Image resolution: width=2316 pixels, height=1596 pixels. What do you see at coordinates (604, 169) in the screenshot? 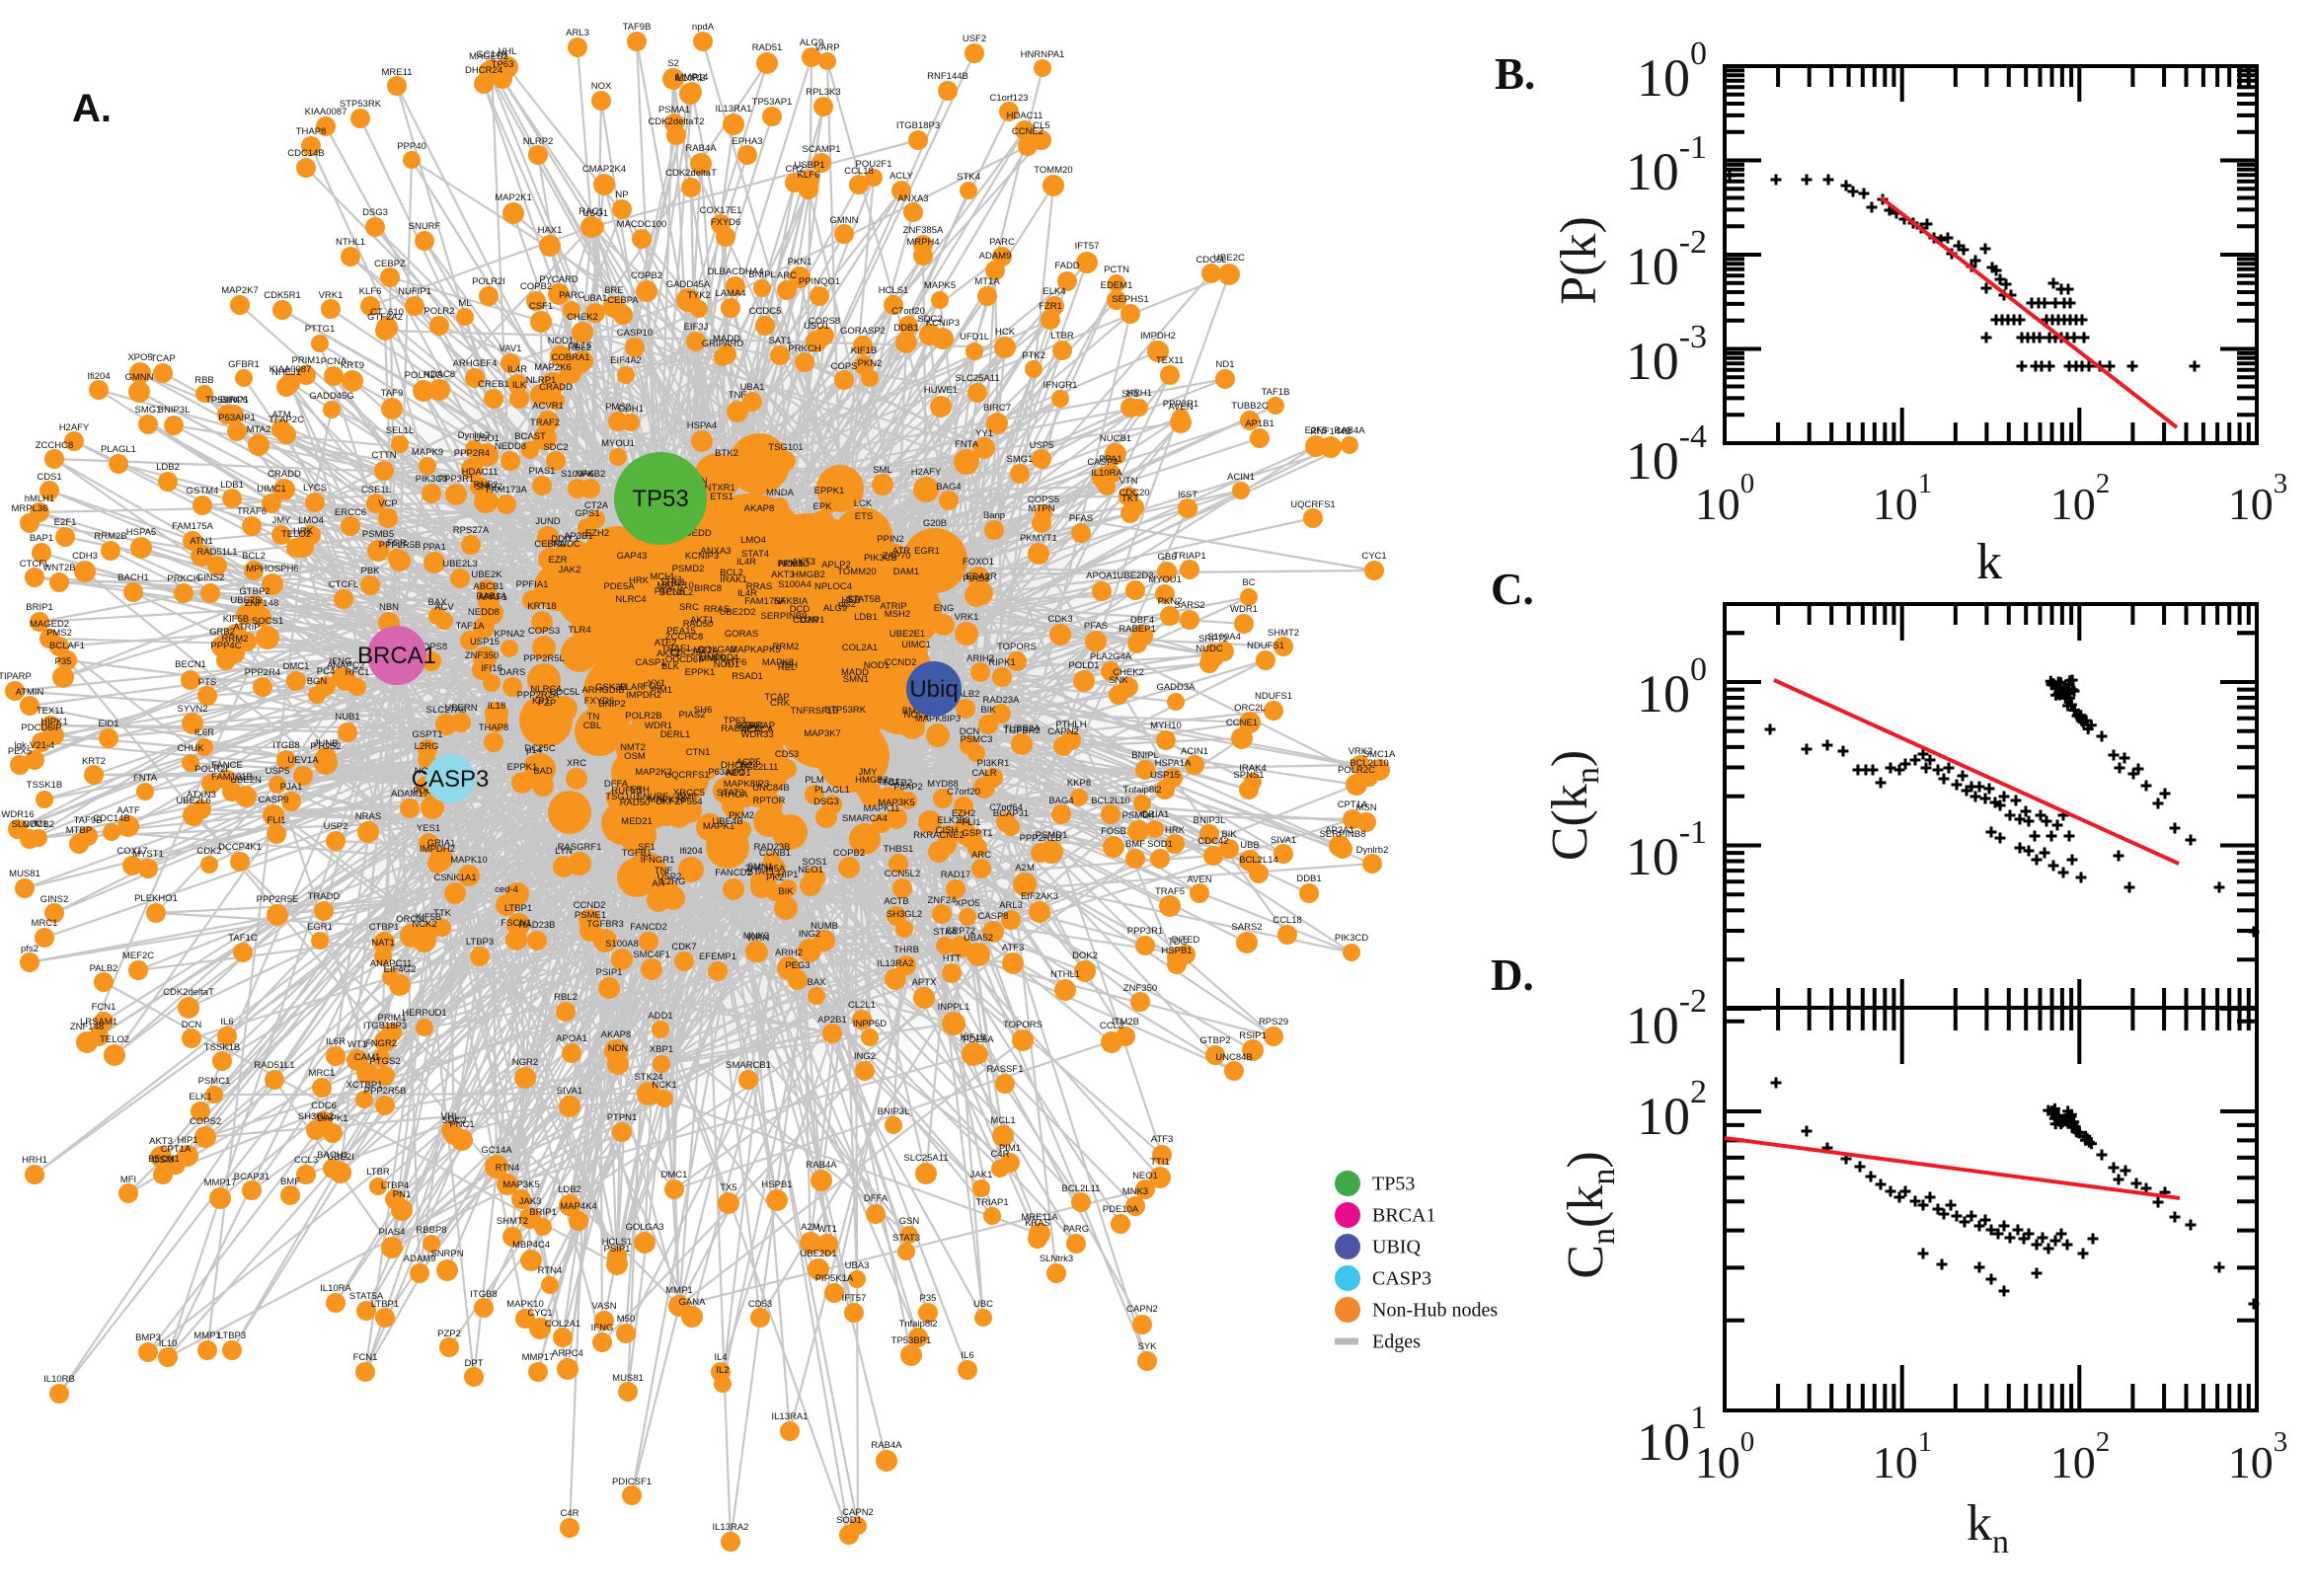
I see `svg-text: CMAP2K4` at bounding box center [604, 169].